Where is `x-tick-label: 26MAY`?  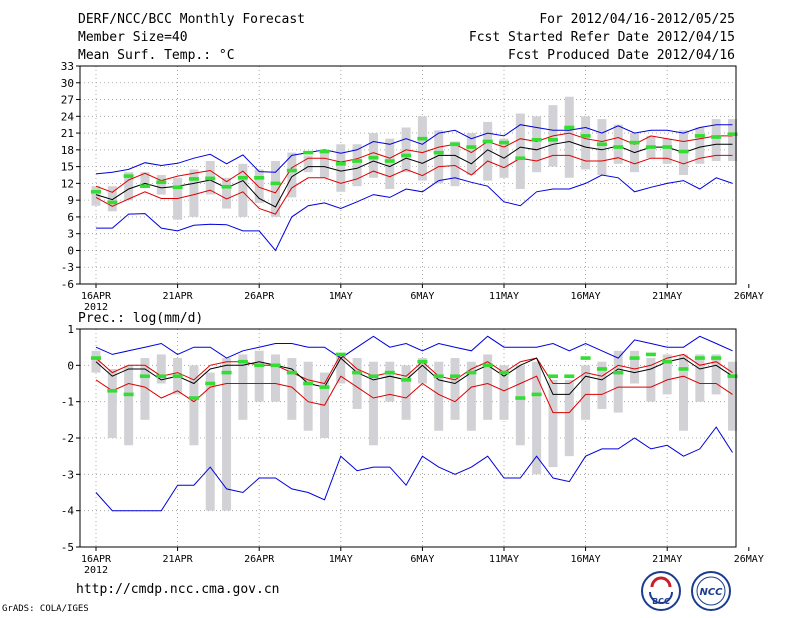
x-tick-label: 26MAY is located at coordinates (749, 559).